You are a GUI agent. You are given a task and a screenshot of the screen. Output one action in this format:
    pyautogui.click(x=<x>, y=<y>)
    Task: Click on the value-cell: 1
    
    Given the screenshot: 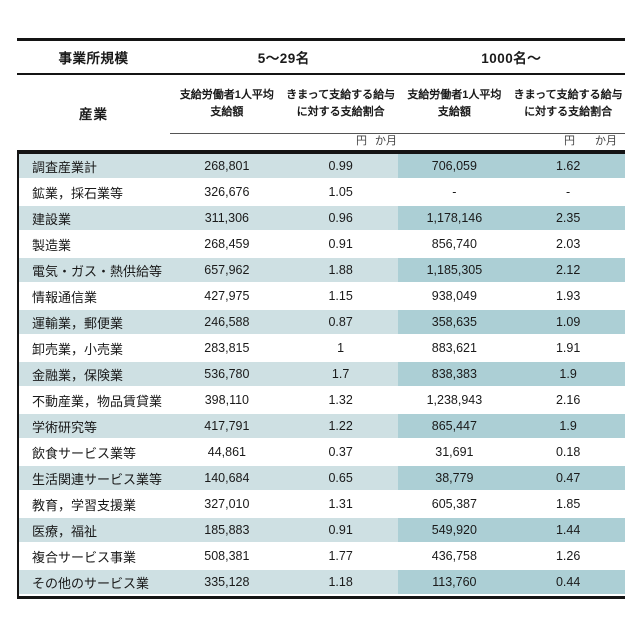 What is the action you would take?
    pyautogui.click(x=341, y=348)
    